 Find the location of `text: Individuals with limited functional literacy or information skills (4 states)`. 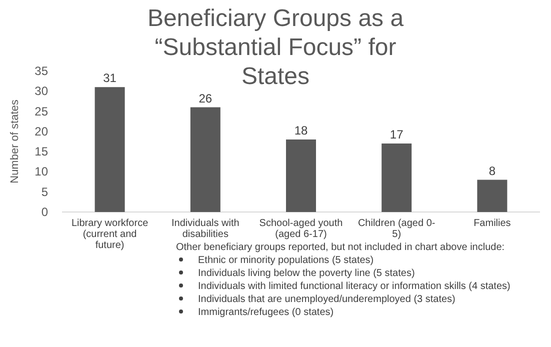

text: Individuals with limited functional literacy or information skills (4 states) is located at coordinates (354, 286).